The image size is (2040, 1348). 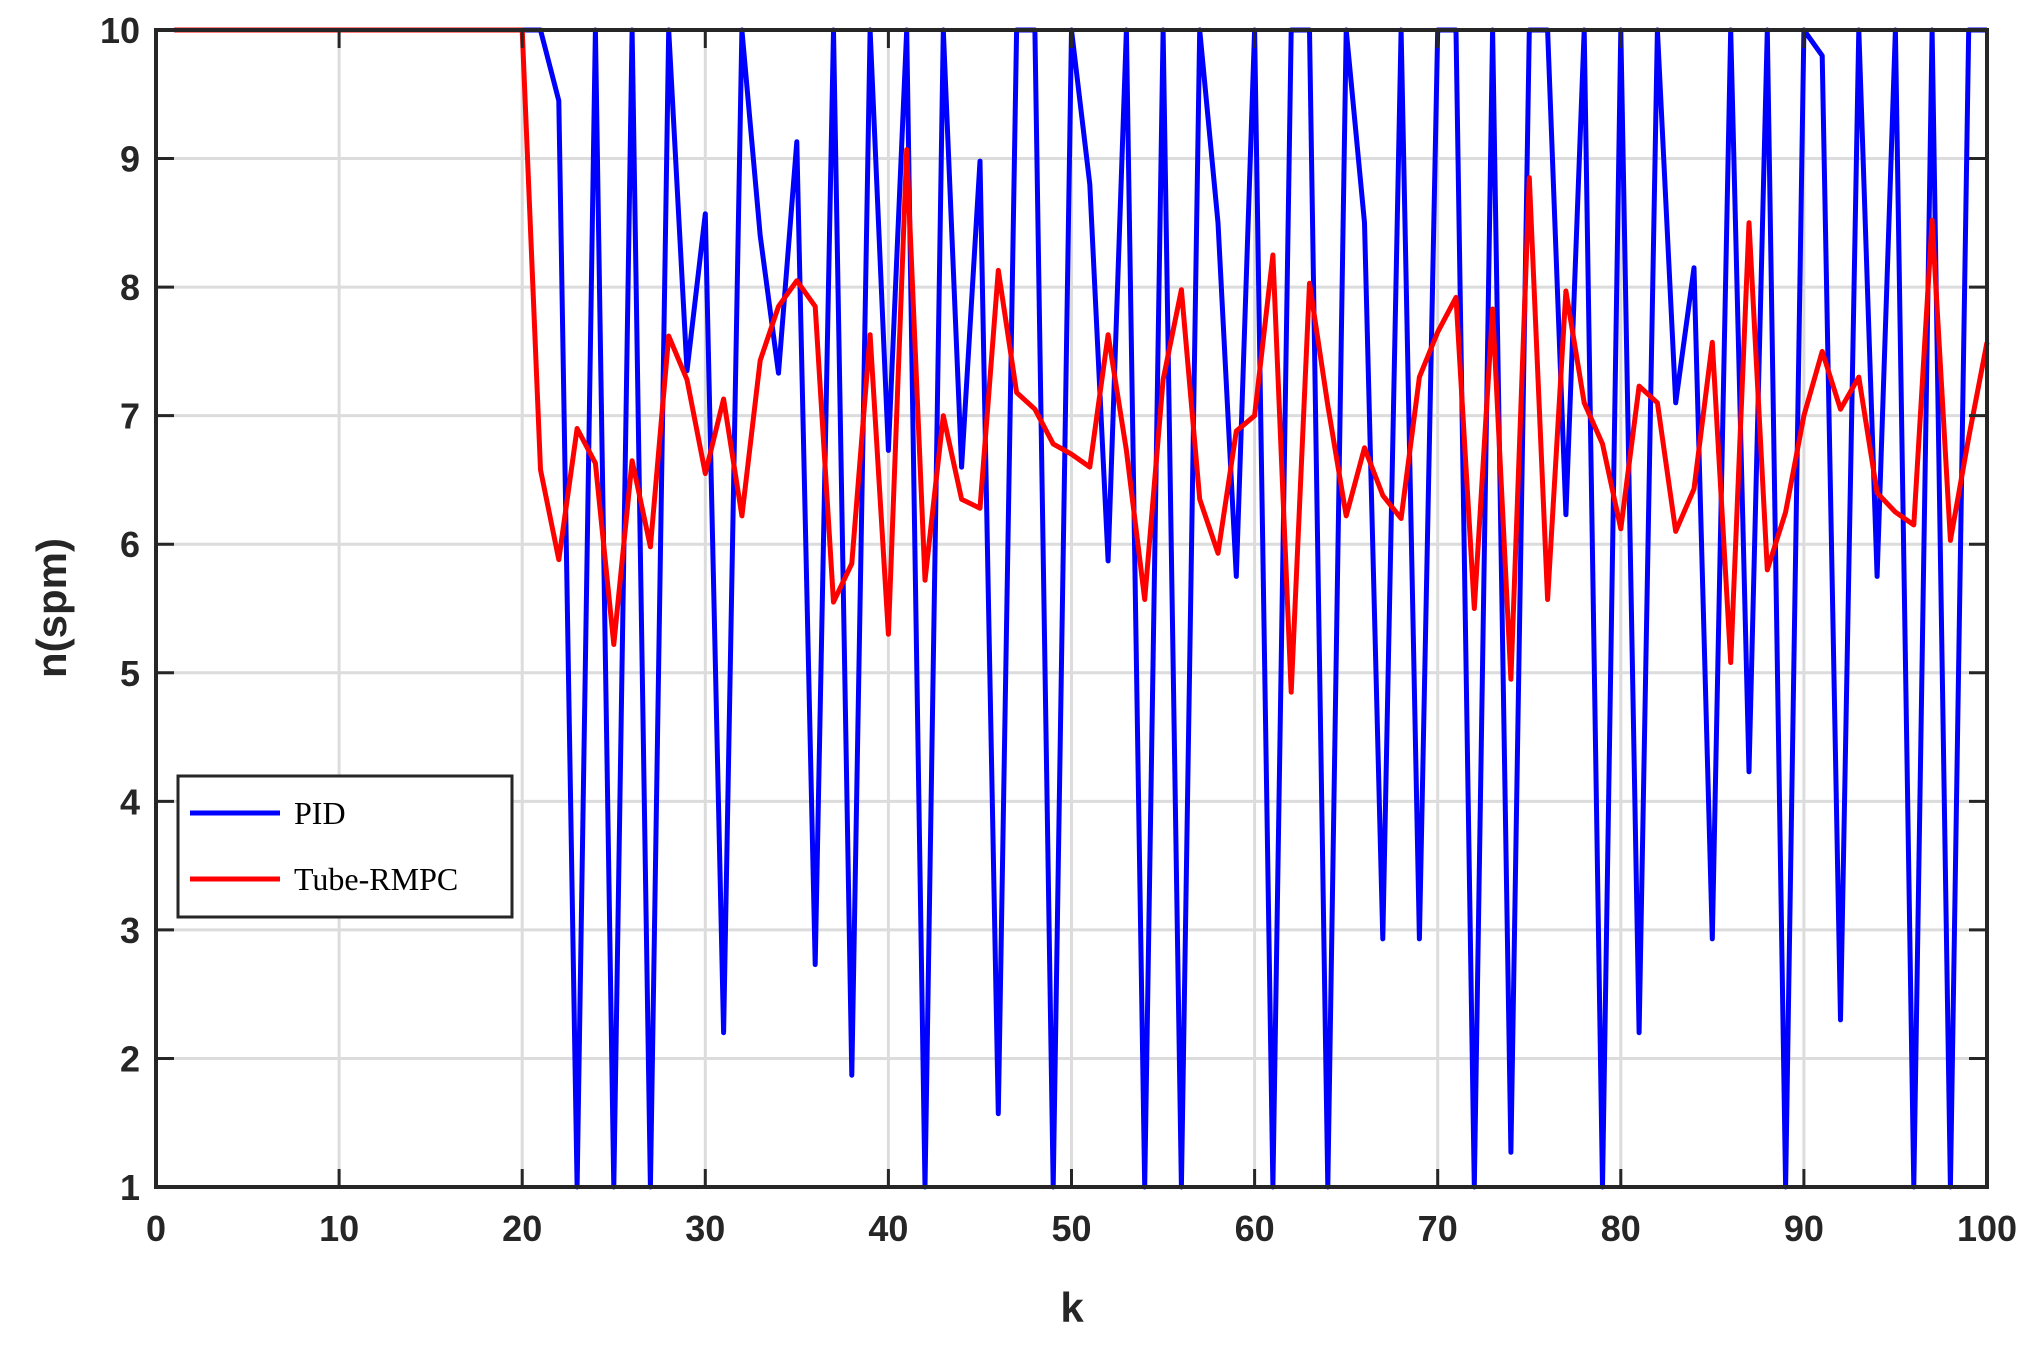 What do you see at coordinates (1255, 1228) in the screenshot?
I see `x-tick-label: 60` at bounding box center [1255, 1228].